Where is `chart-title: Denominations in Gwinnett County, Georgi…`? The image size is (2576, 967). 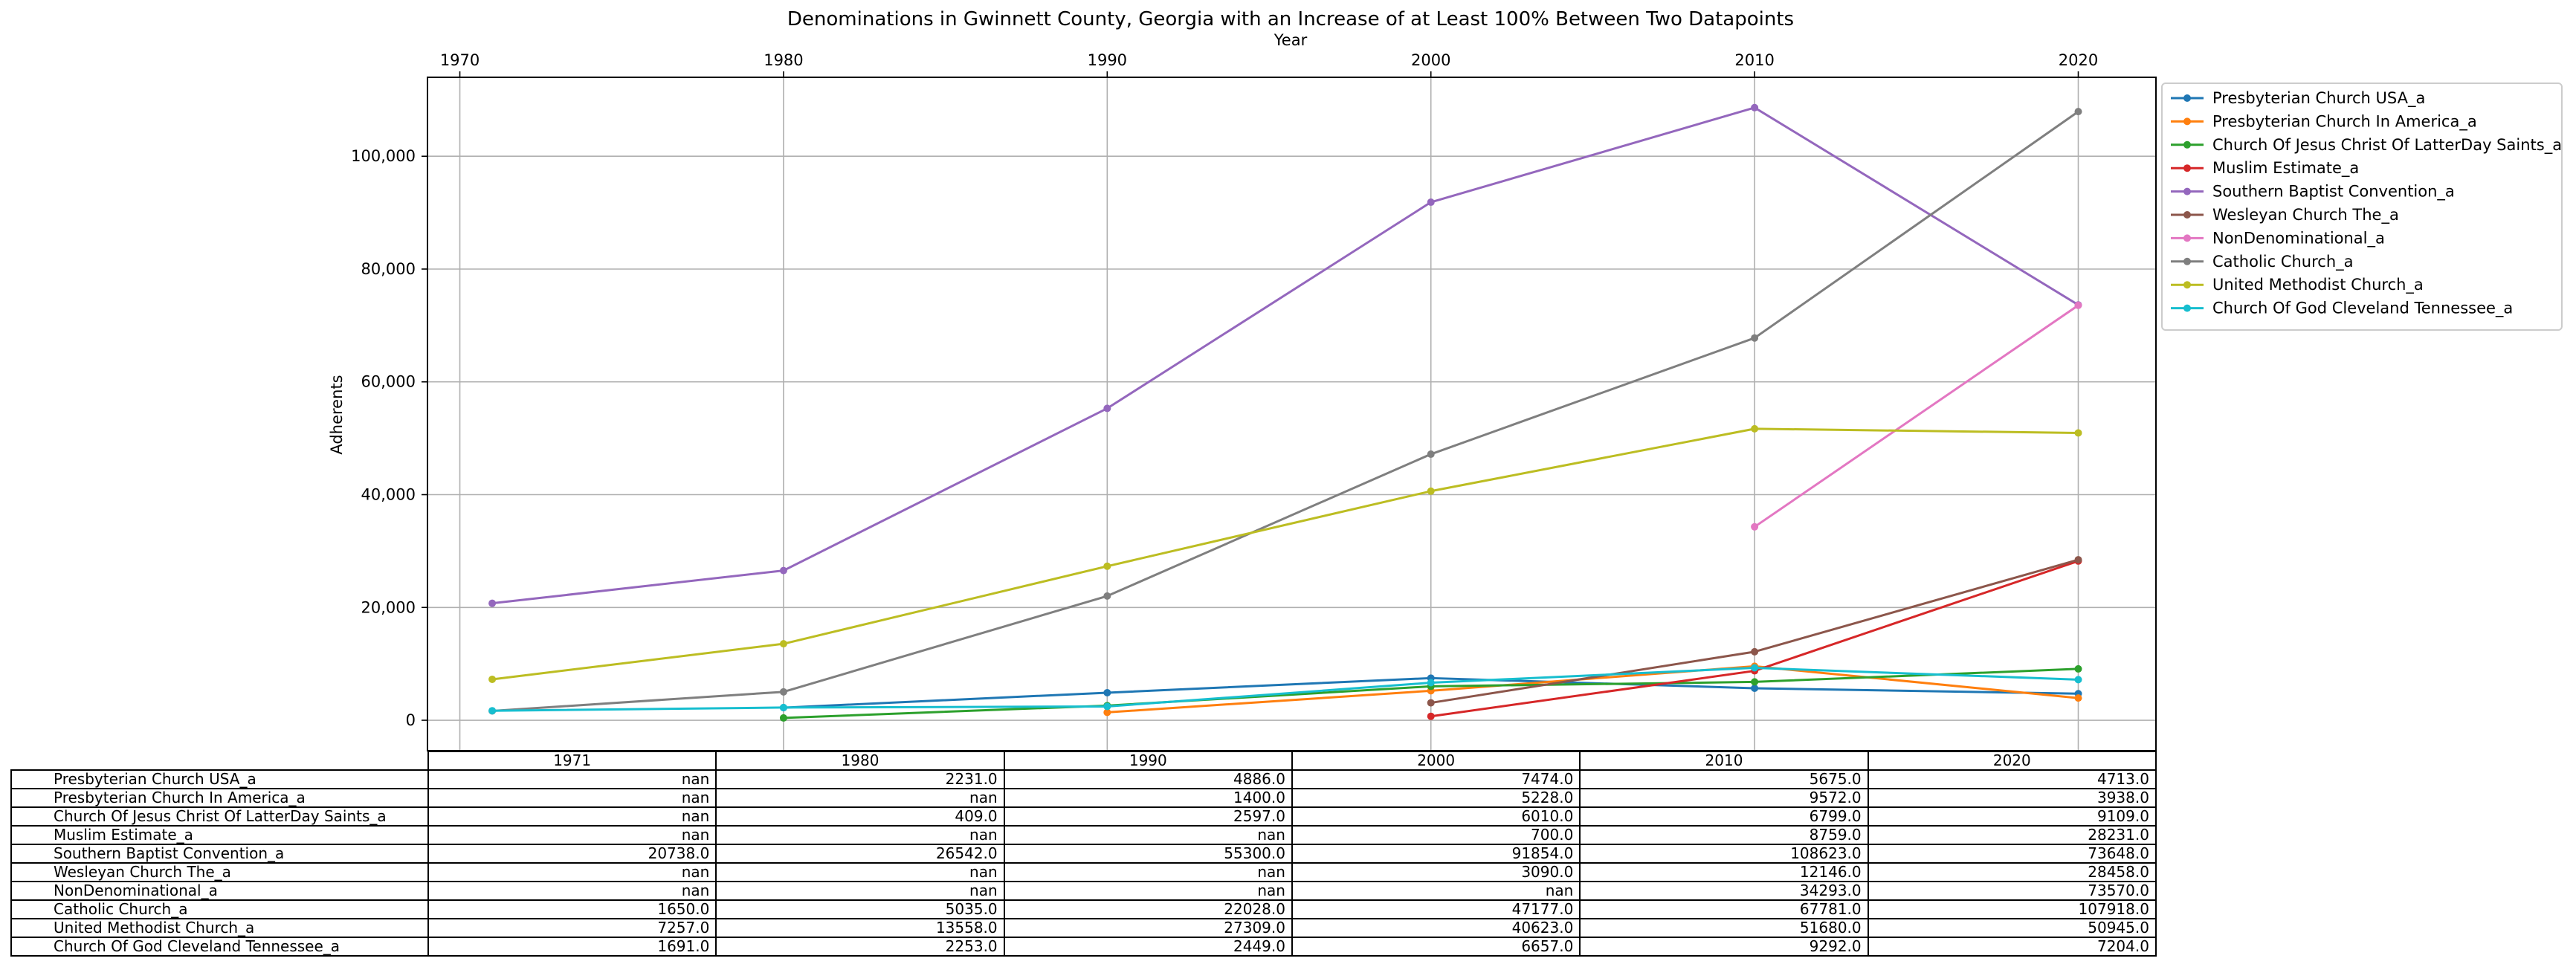 chart-title: Denominations in Gwinnett County, Georgi… is located at coordinates (1290, 19).